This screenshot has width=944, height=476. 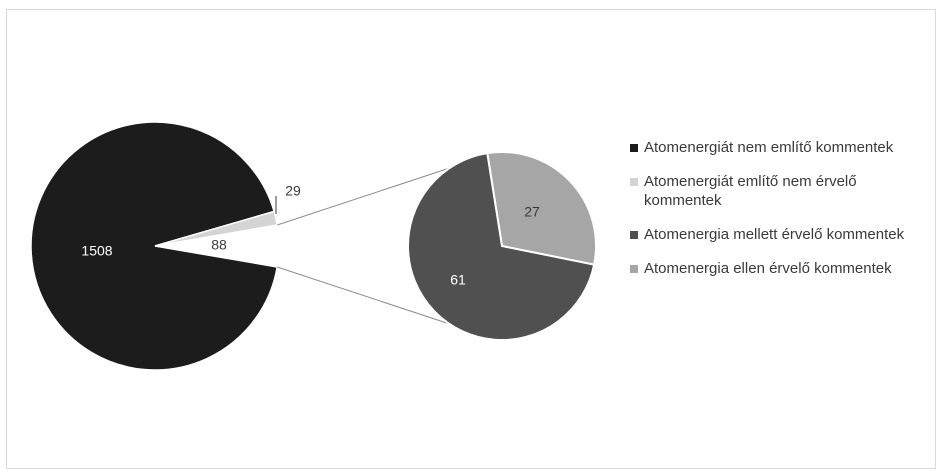 What do you see at coordinates (750, 191) in the screenshot?
I see `legend-label-mentioning-not-arguing: Atomenergiát említő nem érvelő kommentek` at bounding box center [750, 191].